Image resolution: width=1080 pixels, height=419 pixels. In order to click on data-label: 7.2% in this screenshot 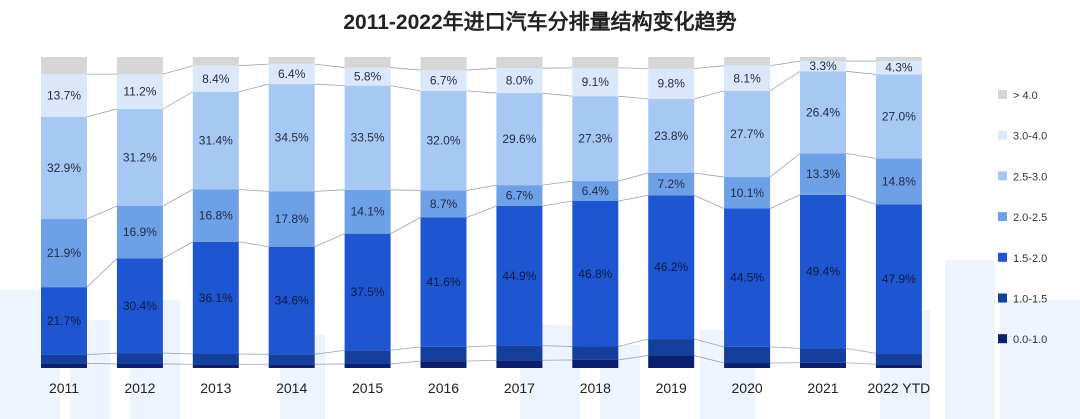, I will do `click(672, 184)`.